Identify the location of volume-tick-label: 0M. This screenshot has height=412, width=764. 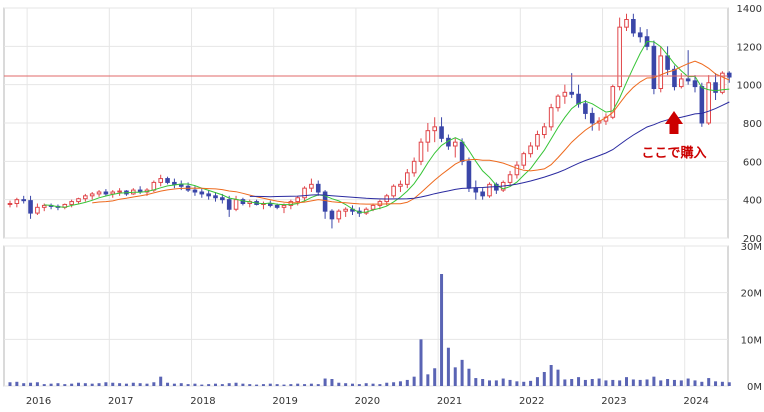
(754, 387).